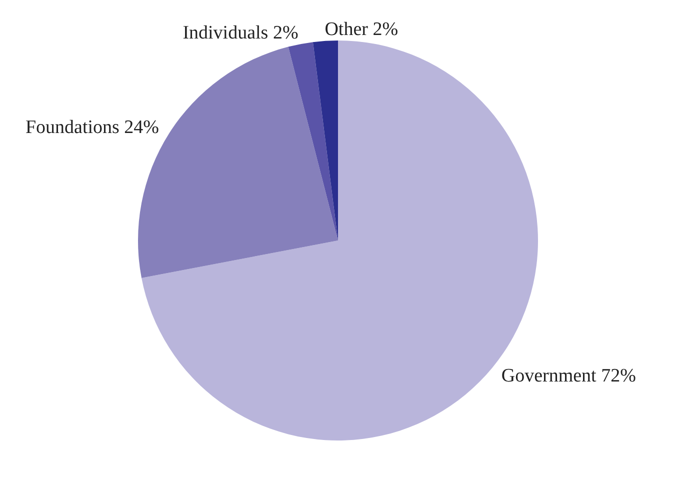 The width and height of the screenshot is (676, 481). Describe the element at coordinates (568, 376) in the screenshot. I see `slice-label: Government 72%` at that location.